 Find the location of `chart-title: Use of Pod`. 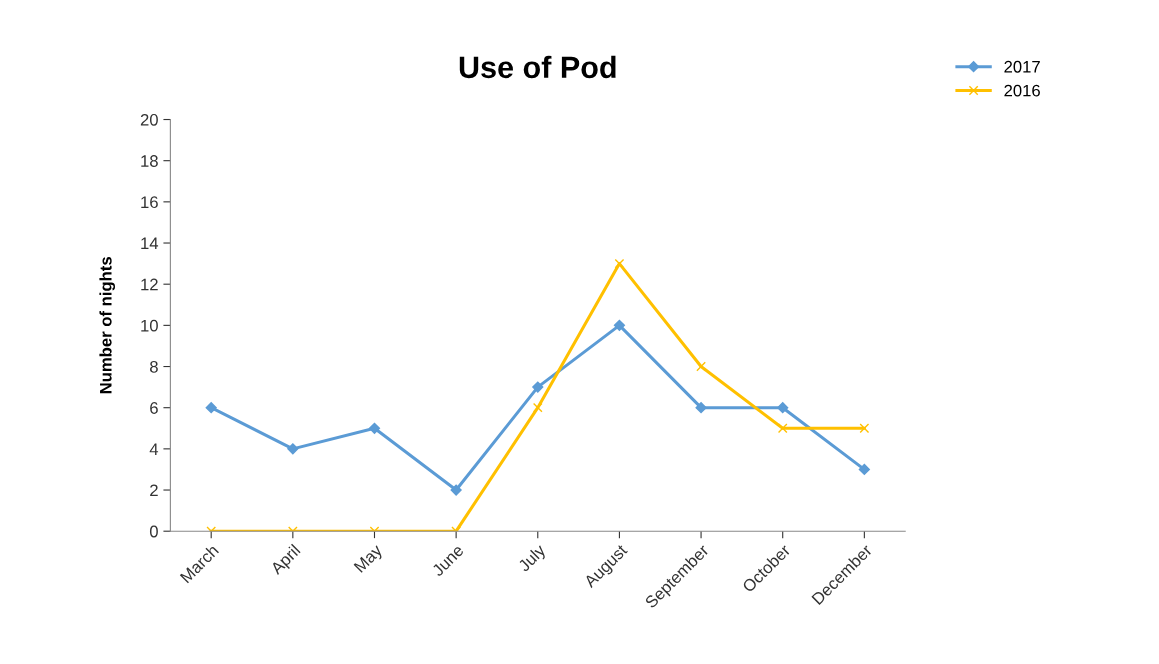

chart-title: Use of Pod is located at coordinates (537, 67).